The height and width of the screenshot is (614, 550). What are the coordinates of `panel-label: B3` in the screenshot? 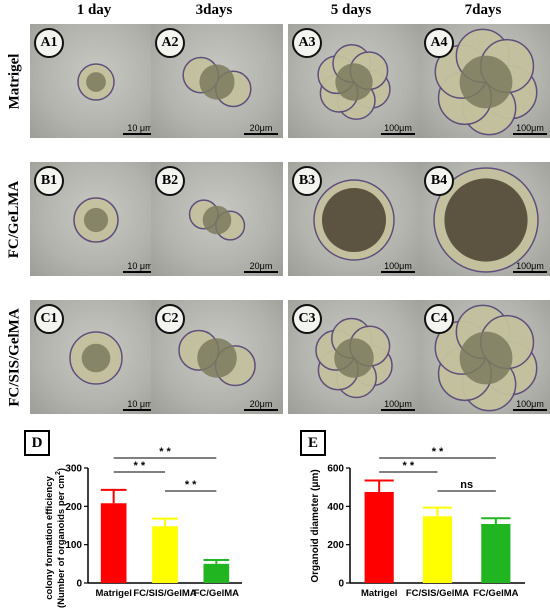 It's located at (307, 181).